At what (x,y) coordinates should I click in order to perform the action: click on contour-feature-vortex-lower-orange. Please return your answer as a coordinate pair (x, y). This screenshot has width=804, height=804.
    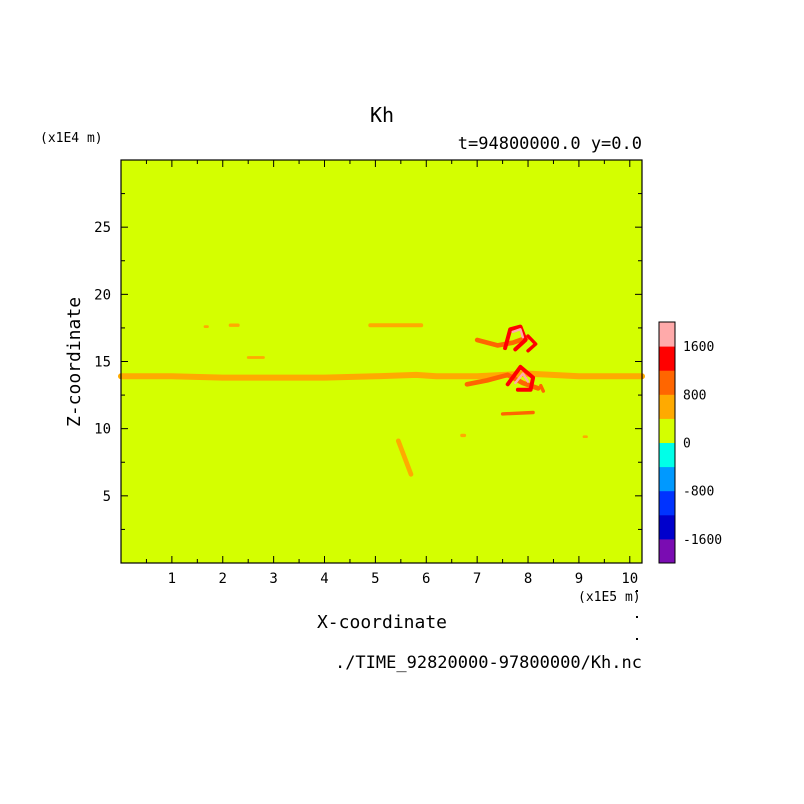
    Looking at the image, I should click on (542, 388).